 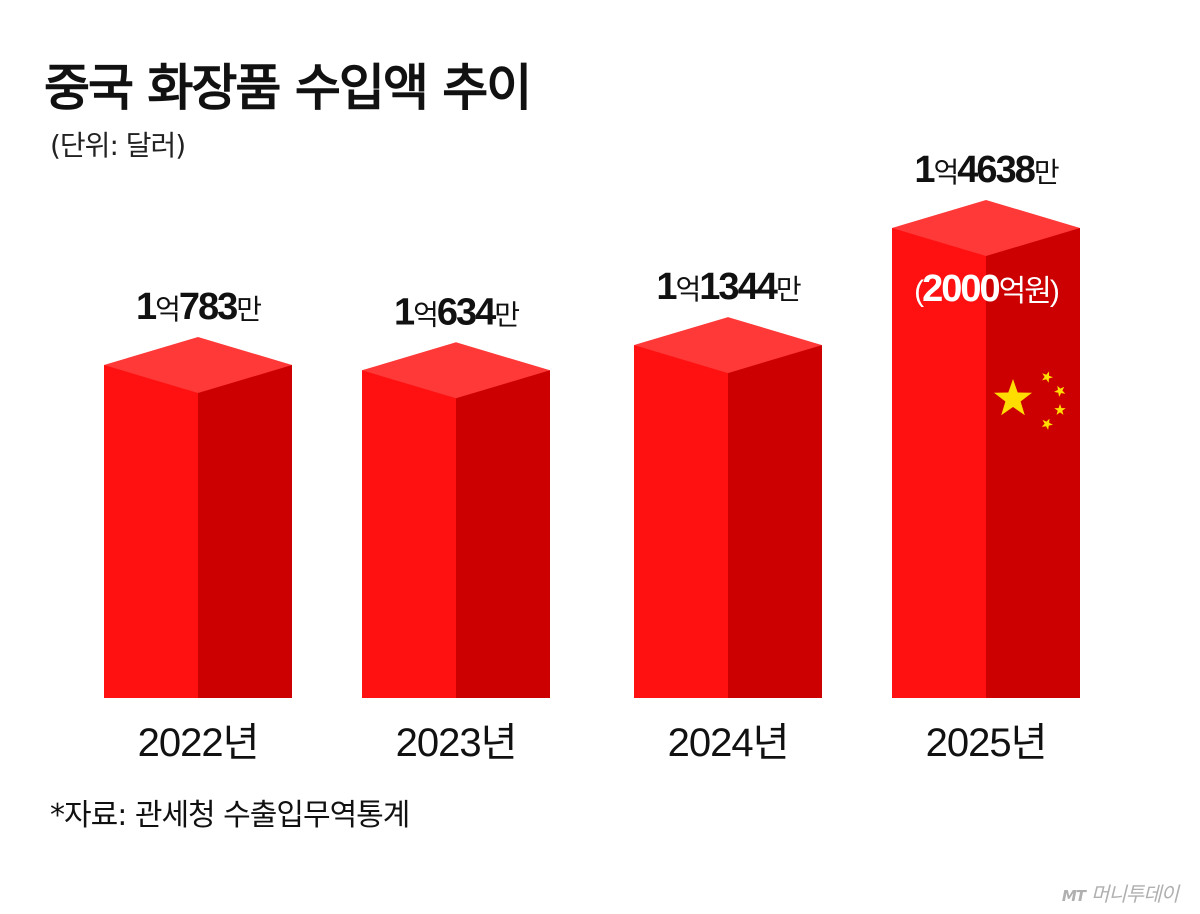 I want to click on watermark-logo: MT, so click(x=1073, y=896).